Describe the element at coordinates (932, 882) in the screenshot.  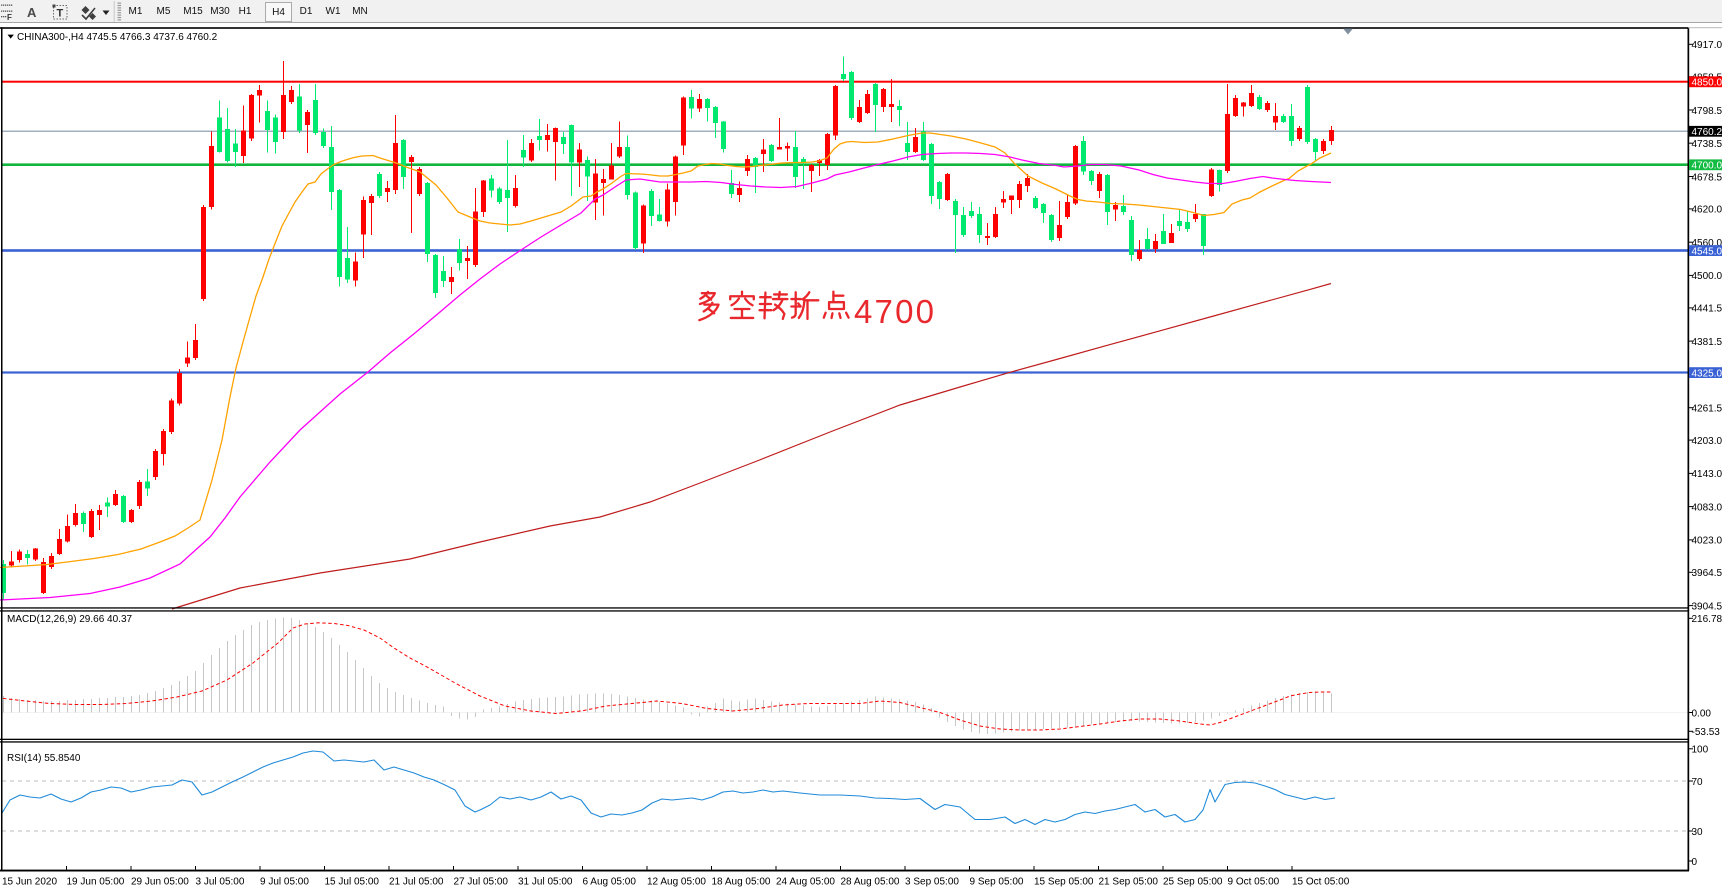
I see `svg-text: 3 Sep 05:00` at that location.